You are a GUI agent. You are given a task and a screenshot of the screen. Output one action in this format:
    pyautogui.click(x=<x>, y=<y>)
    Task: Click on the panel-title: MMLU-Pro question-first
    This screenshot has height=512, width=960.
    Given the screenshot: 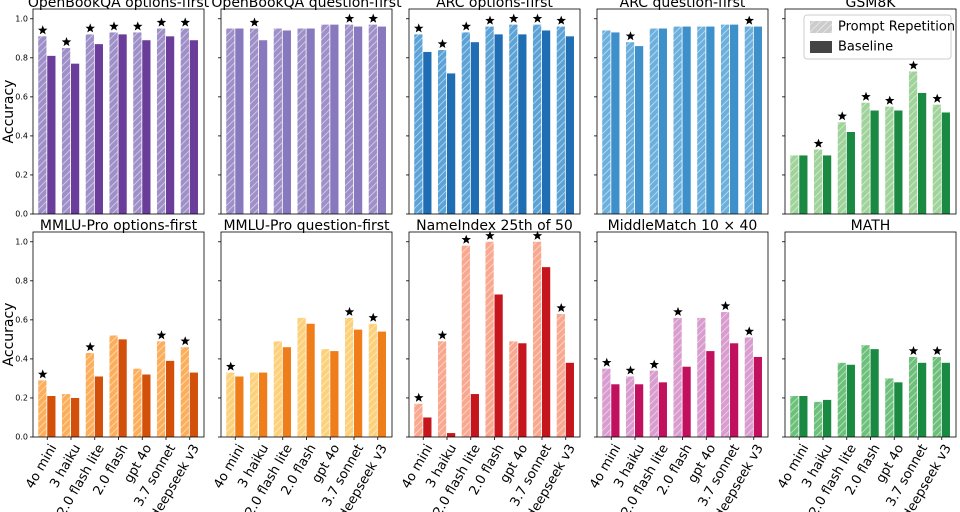 What is the action you would take?
    pyautogui.click(x=306, y=226)
    